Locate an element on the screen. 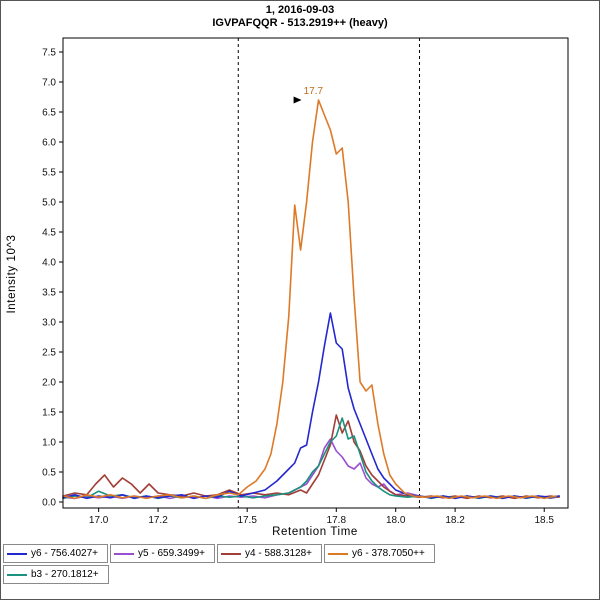 The height and width of the screenshot is (600, 600). y-tick-label: 0.5 is located at coordinates (49, 473).